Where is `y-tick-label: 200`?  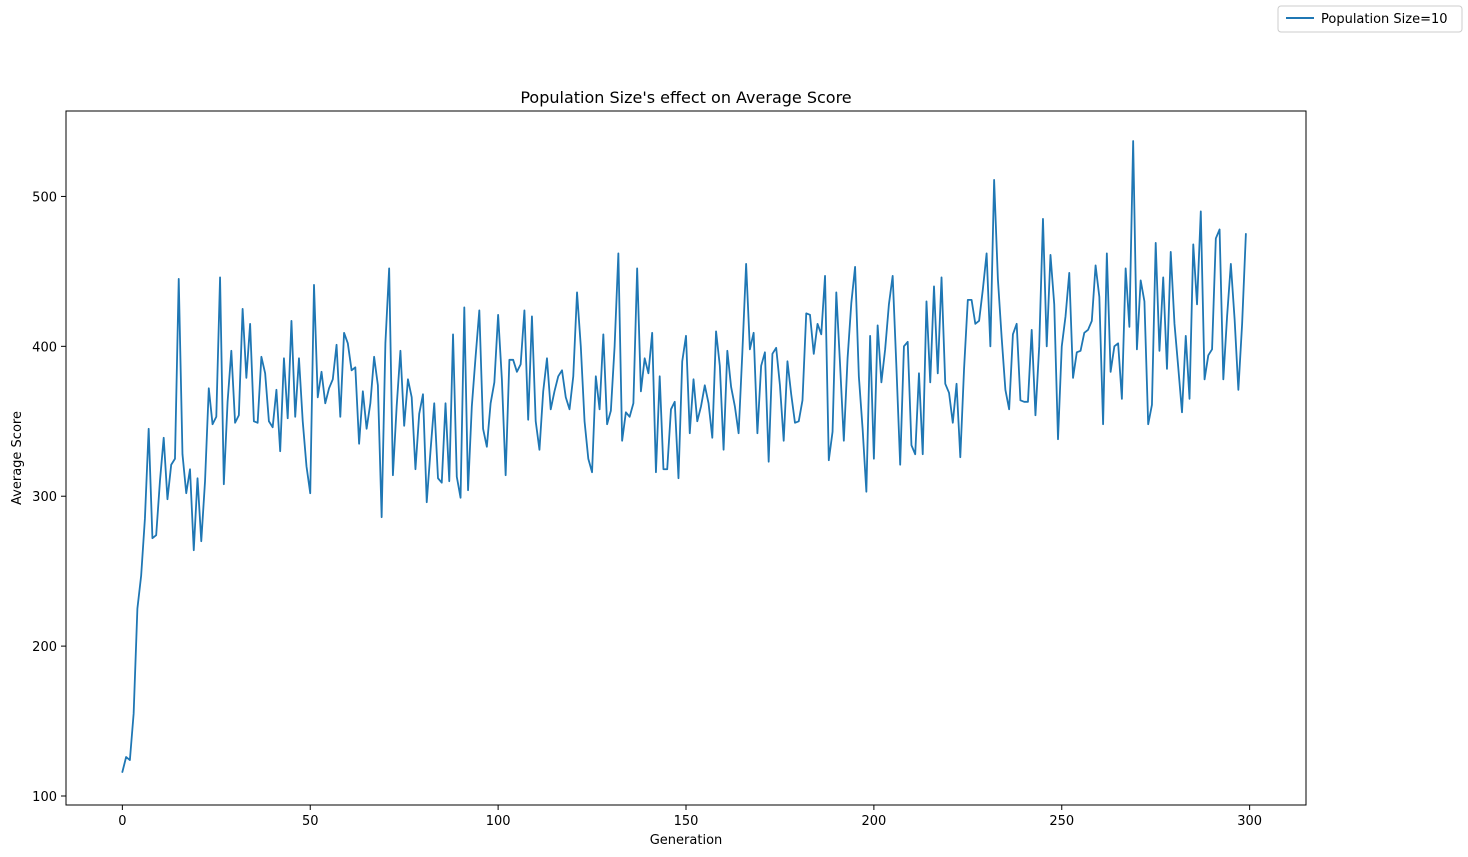 y-tick-label: 200 is located at coordinates (44, 647).